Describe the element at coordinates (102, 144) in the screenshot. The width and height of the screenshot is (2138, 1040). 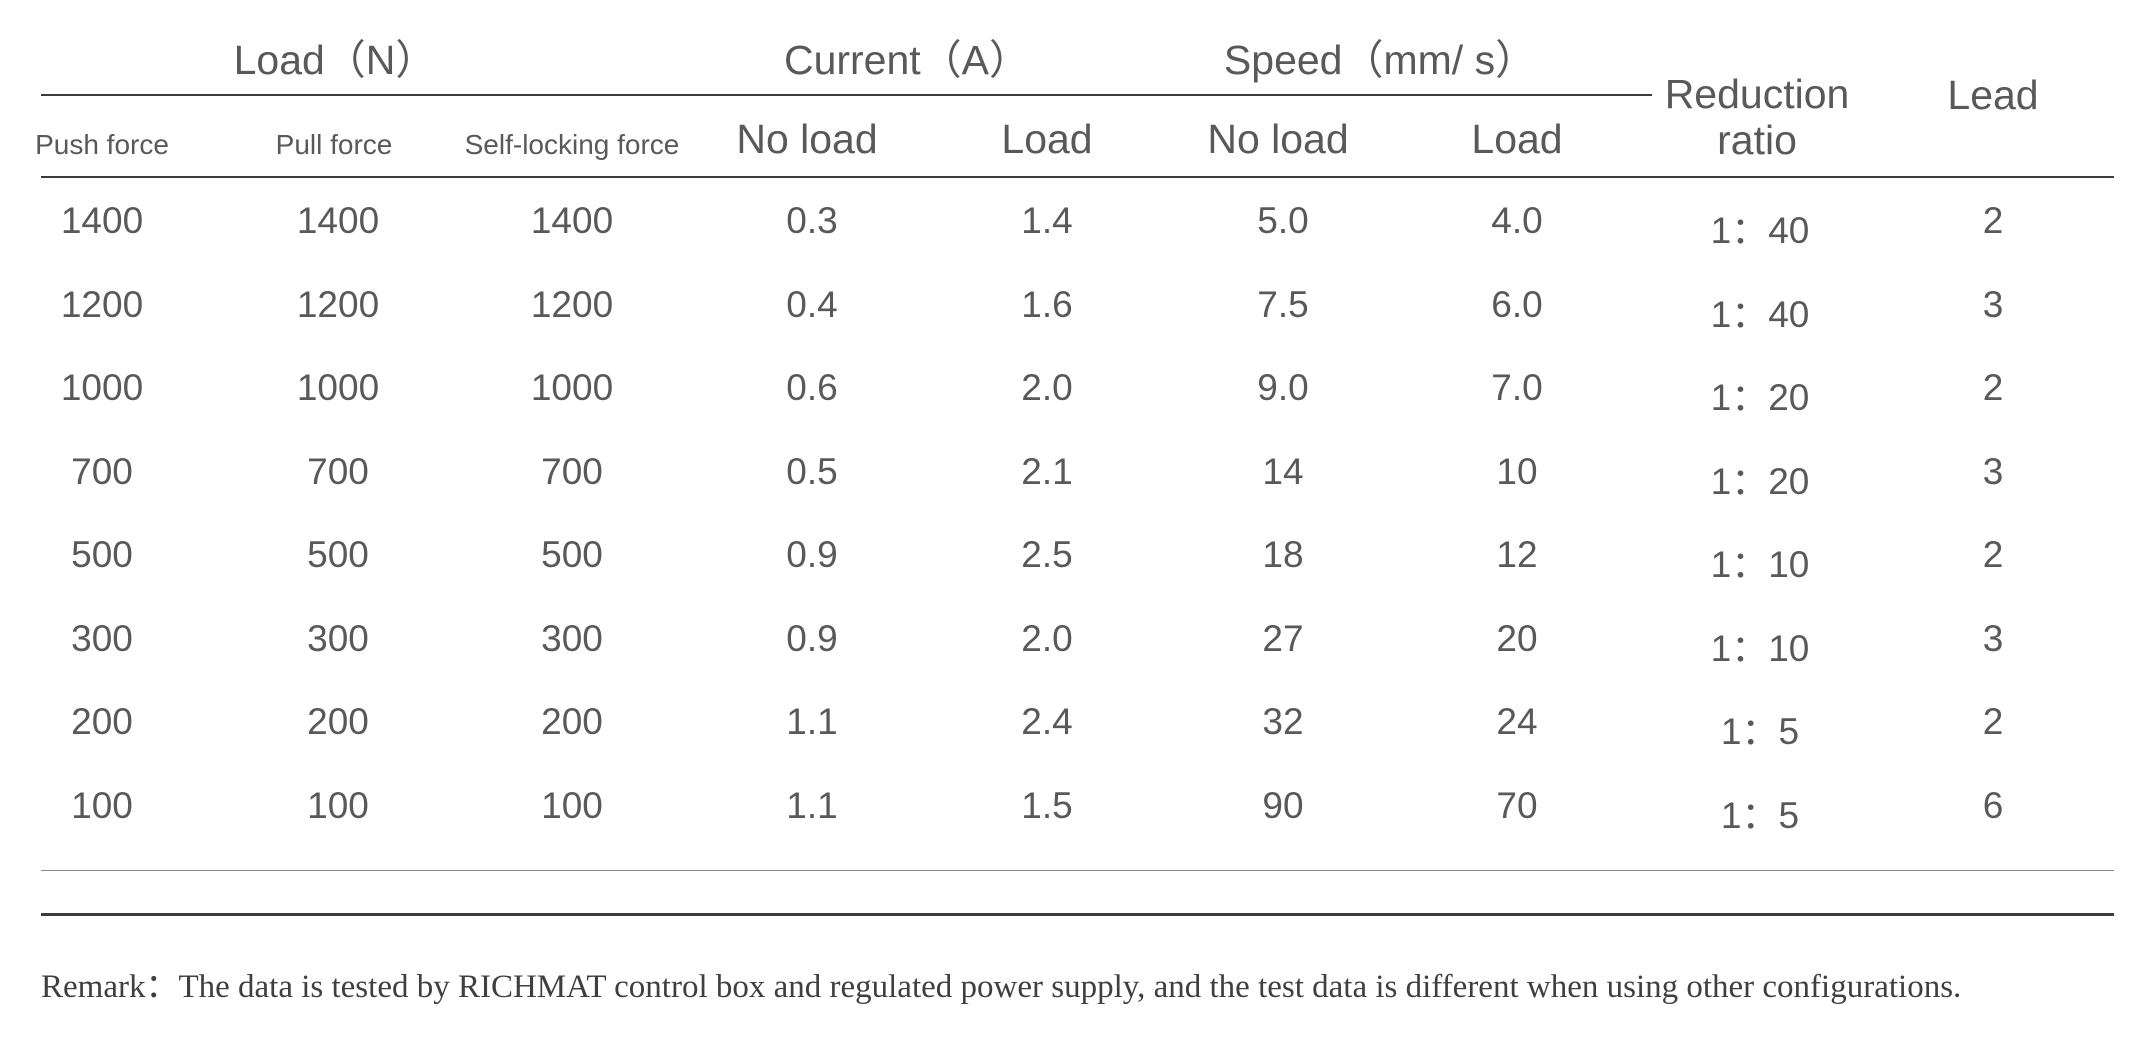
I see `push-force-header: Push force` at that location.